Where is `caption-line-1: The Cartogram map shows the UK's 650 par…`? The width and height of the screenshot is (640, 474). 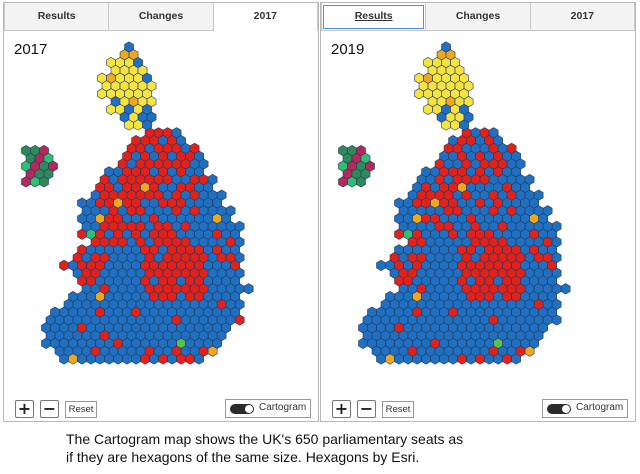
caption-line-1: The Cartogram map shows the UK's 650 par… is located at coordinates (265, 439).